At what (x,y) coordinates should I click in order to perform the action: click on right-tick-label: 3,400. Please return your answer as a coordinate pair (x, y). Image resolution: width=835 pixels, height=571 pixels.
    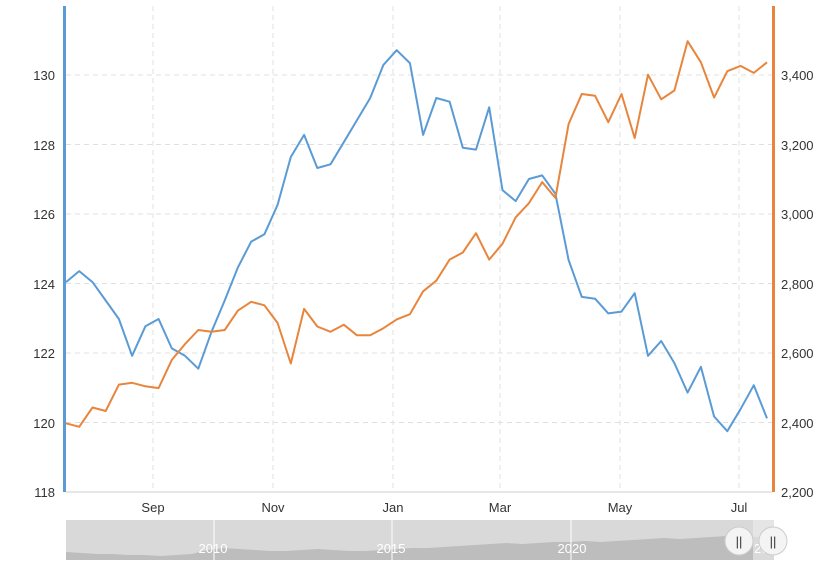
    Looking at the image, I should click on (797, 75).